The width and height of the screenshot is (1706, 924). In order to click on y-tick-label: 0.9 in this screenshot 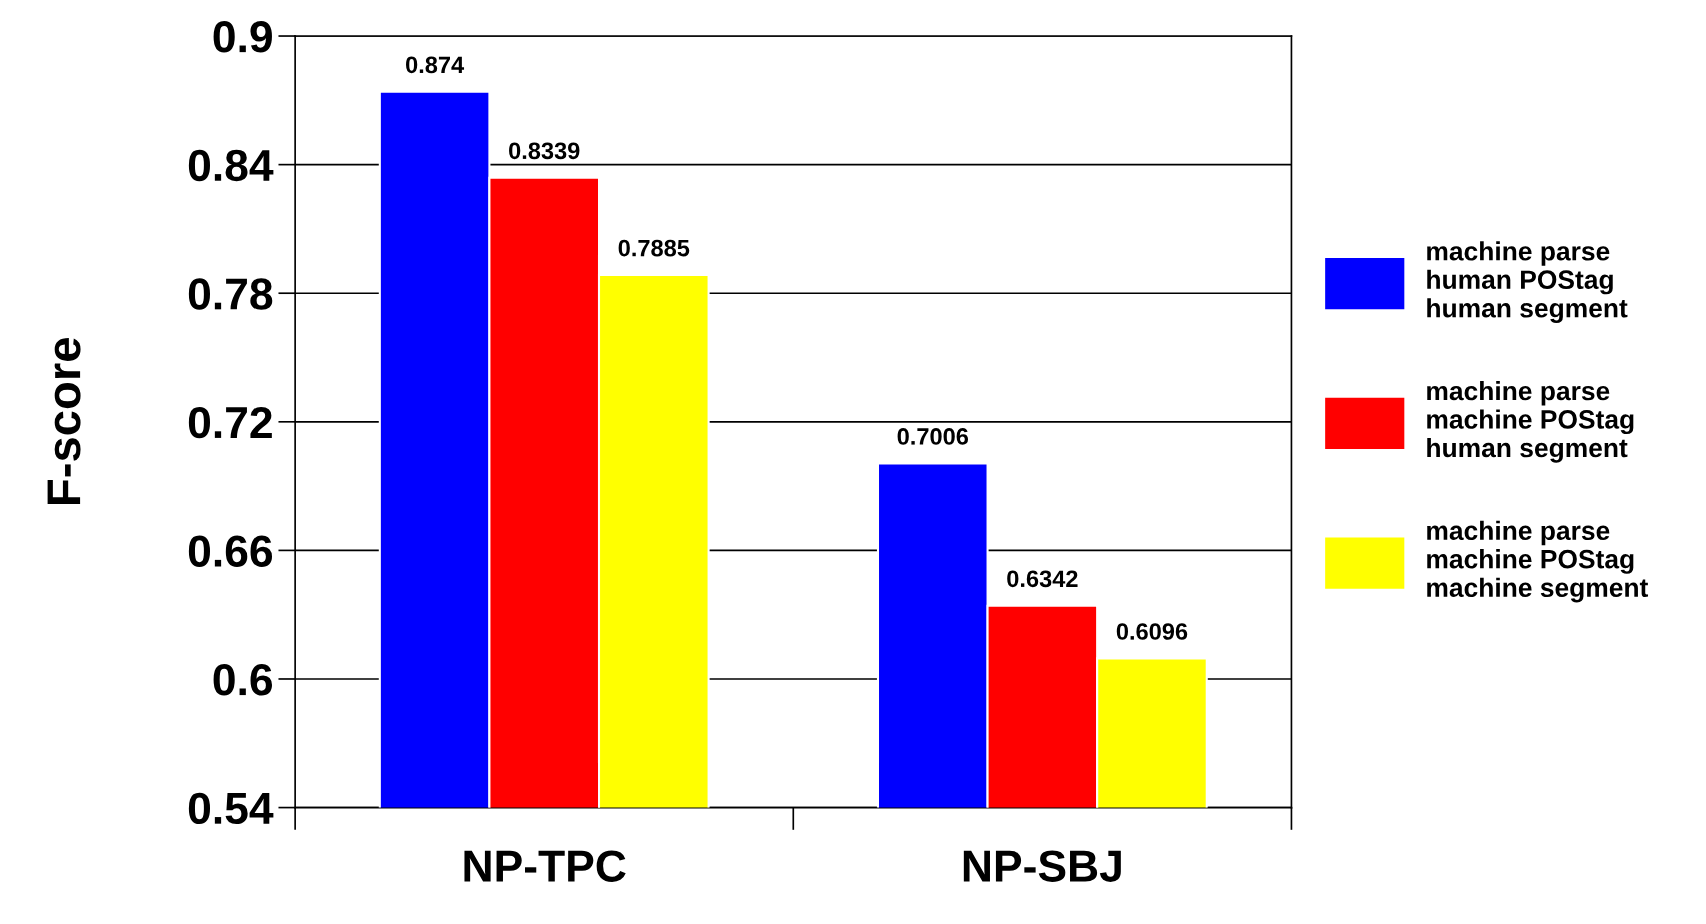, I will do `click(242, 37)`.